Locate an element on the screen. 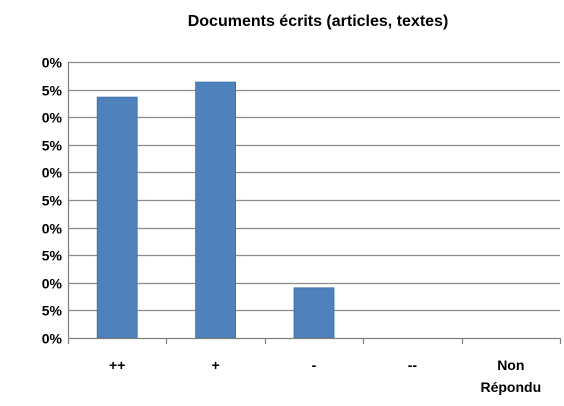 This screenshot has height=406, width=564. x-category-label: Non is located at coordinates (510, 365).